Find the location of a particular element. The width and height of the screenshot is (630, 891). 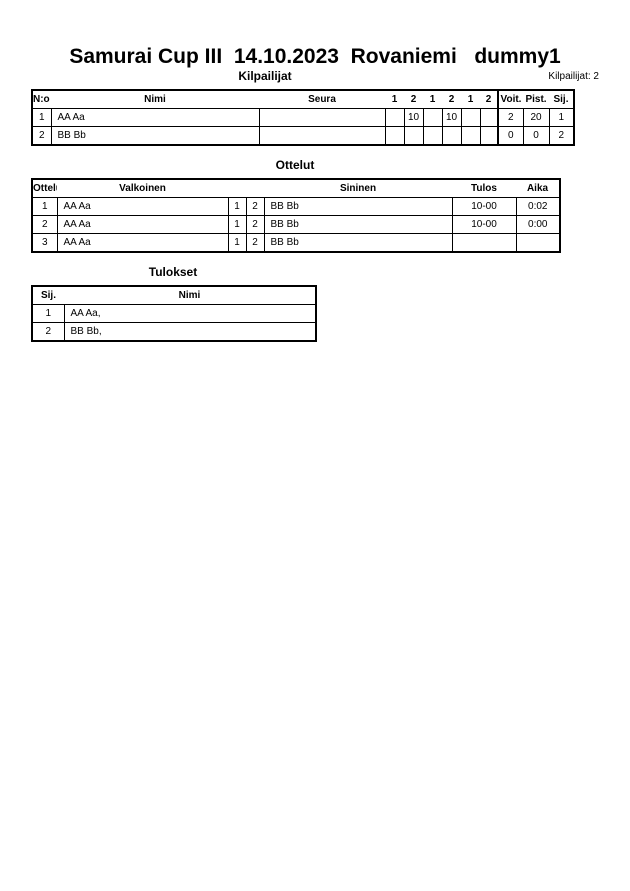

header-row: Ottelu Valkoinen Sininen Tulos Aika is located at coordinates (296, 188).